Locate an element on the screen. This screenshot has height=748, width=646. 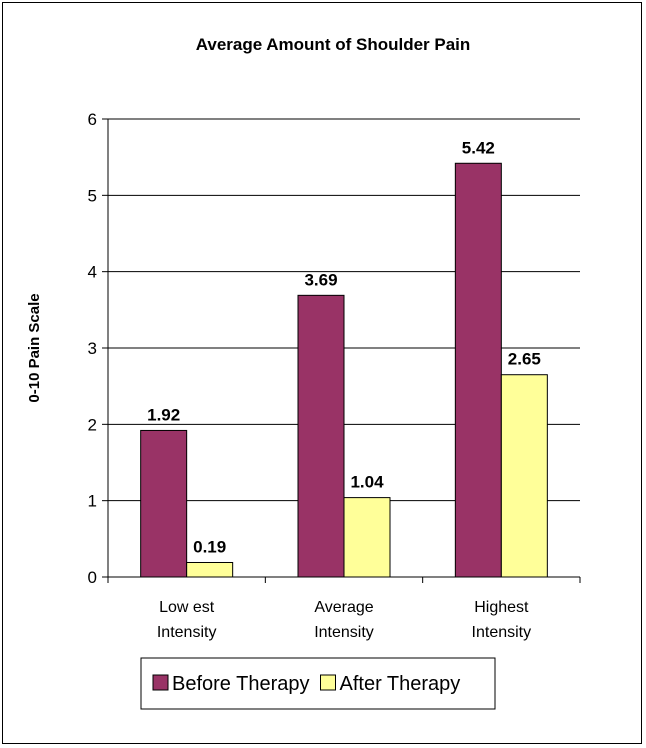
y-tick-label: 4 is located at coordinates (92, 272).